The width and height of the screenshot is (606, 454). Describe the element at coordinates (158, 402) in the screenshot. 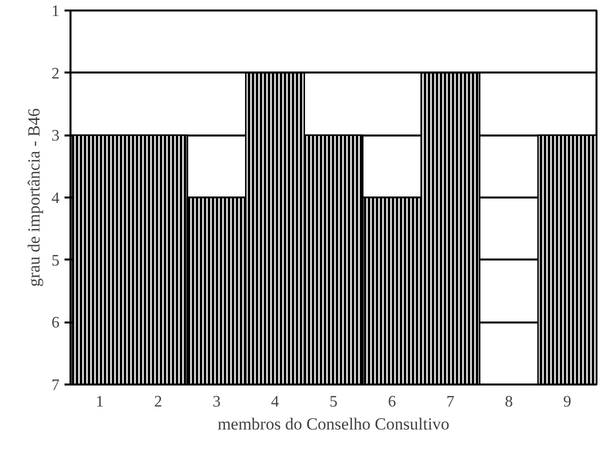

I see `x-tick-label: 2` at that location.